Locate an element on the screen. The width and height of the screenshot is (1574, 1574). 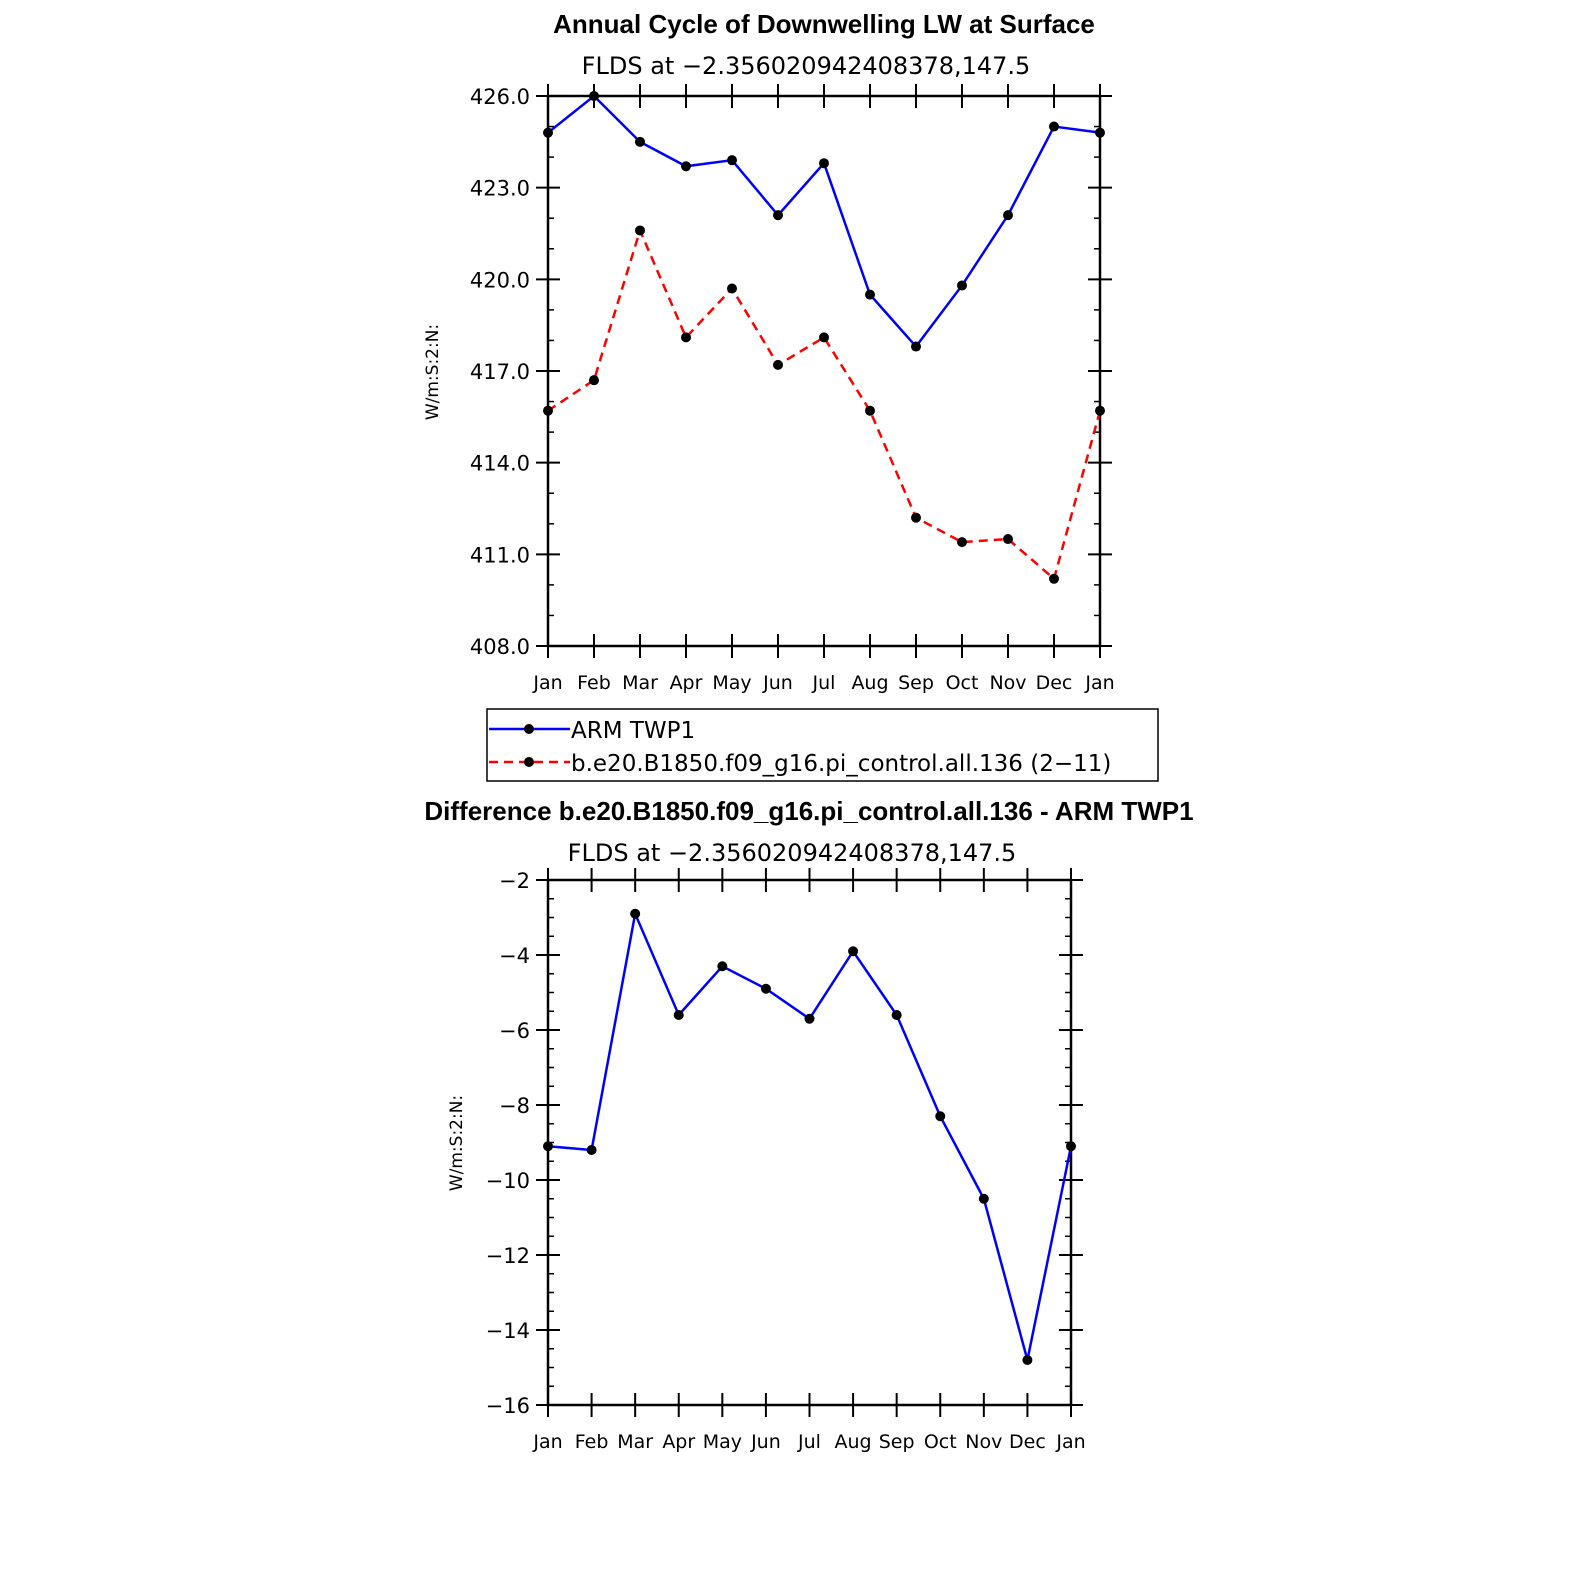
chart2-xtick-label: Feb is located at coordinates (592, 1442).